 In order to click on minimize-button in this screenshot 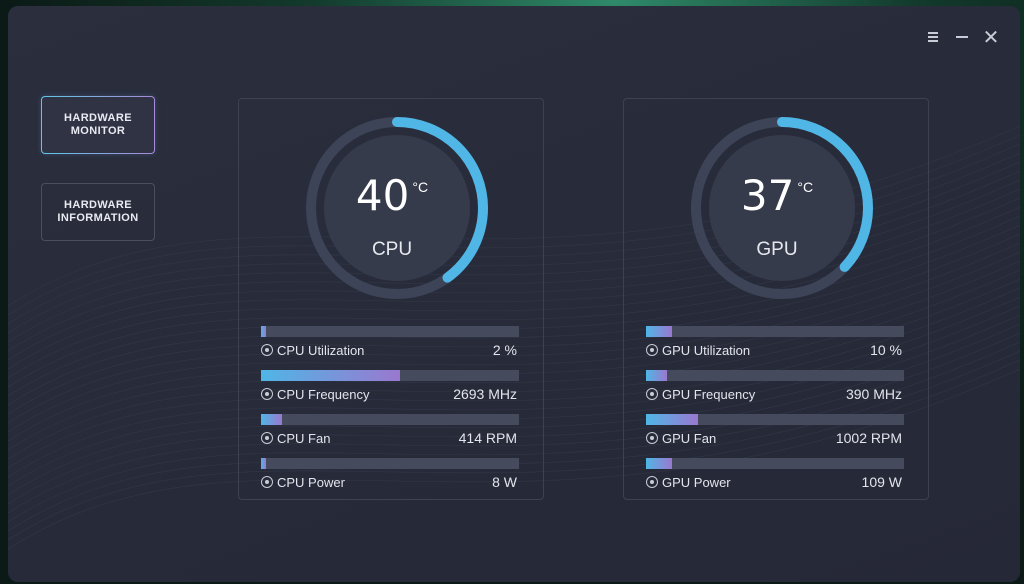, I will do `click(962, 37)`.